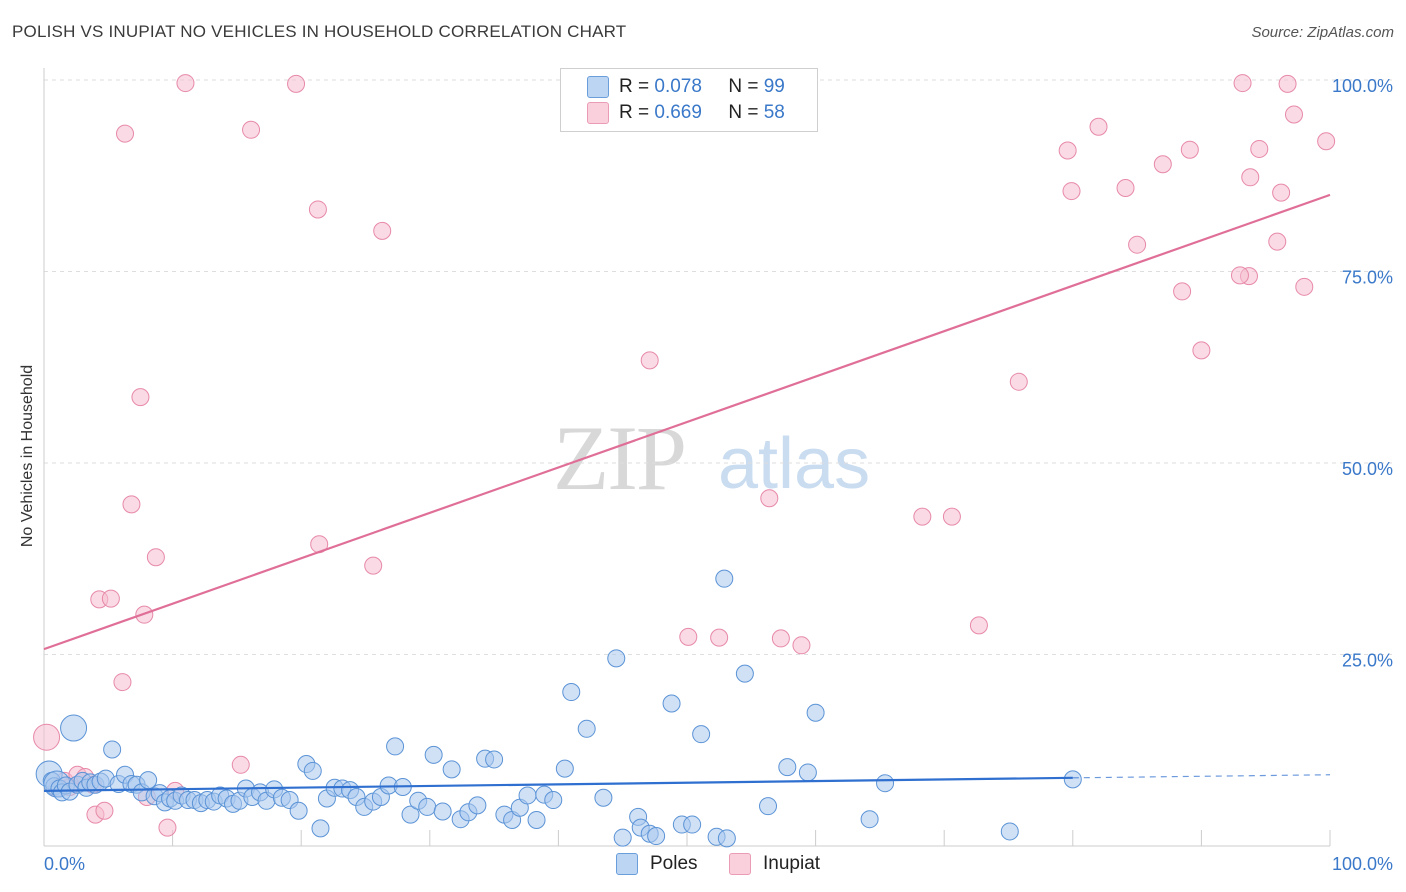  Describe the element at coordinates (1367, 661) in the screenshot. I see `y-tick-label-25: 25.0%` at that location.